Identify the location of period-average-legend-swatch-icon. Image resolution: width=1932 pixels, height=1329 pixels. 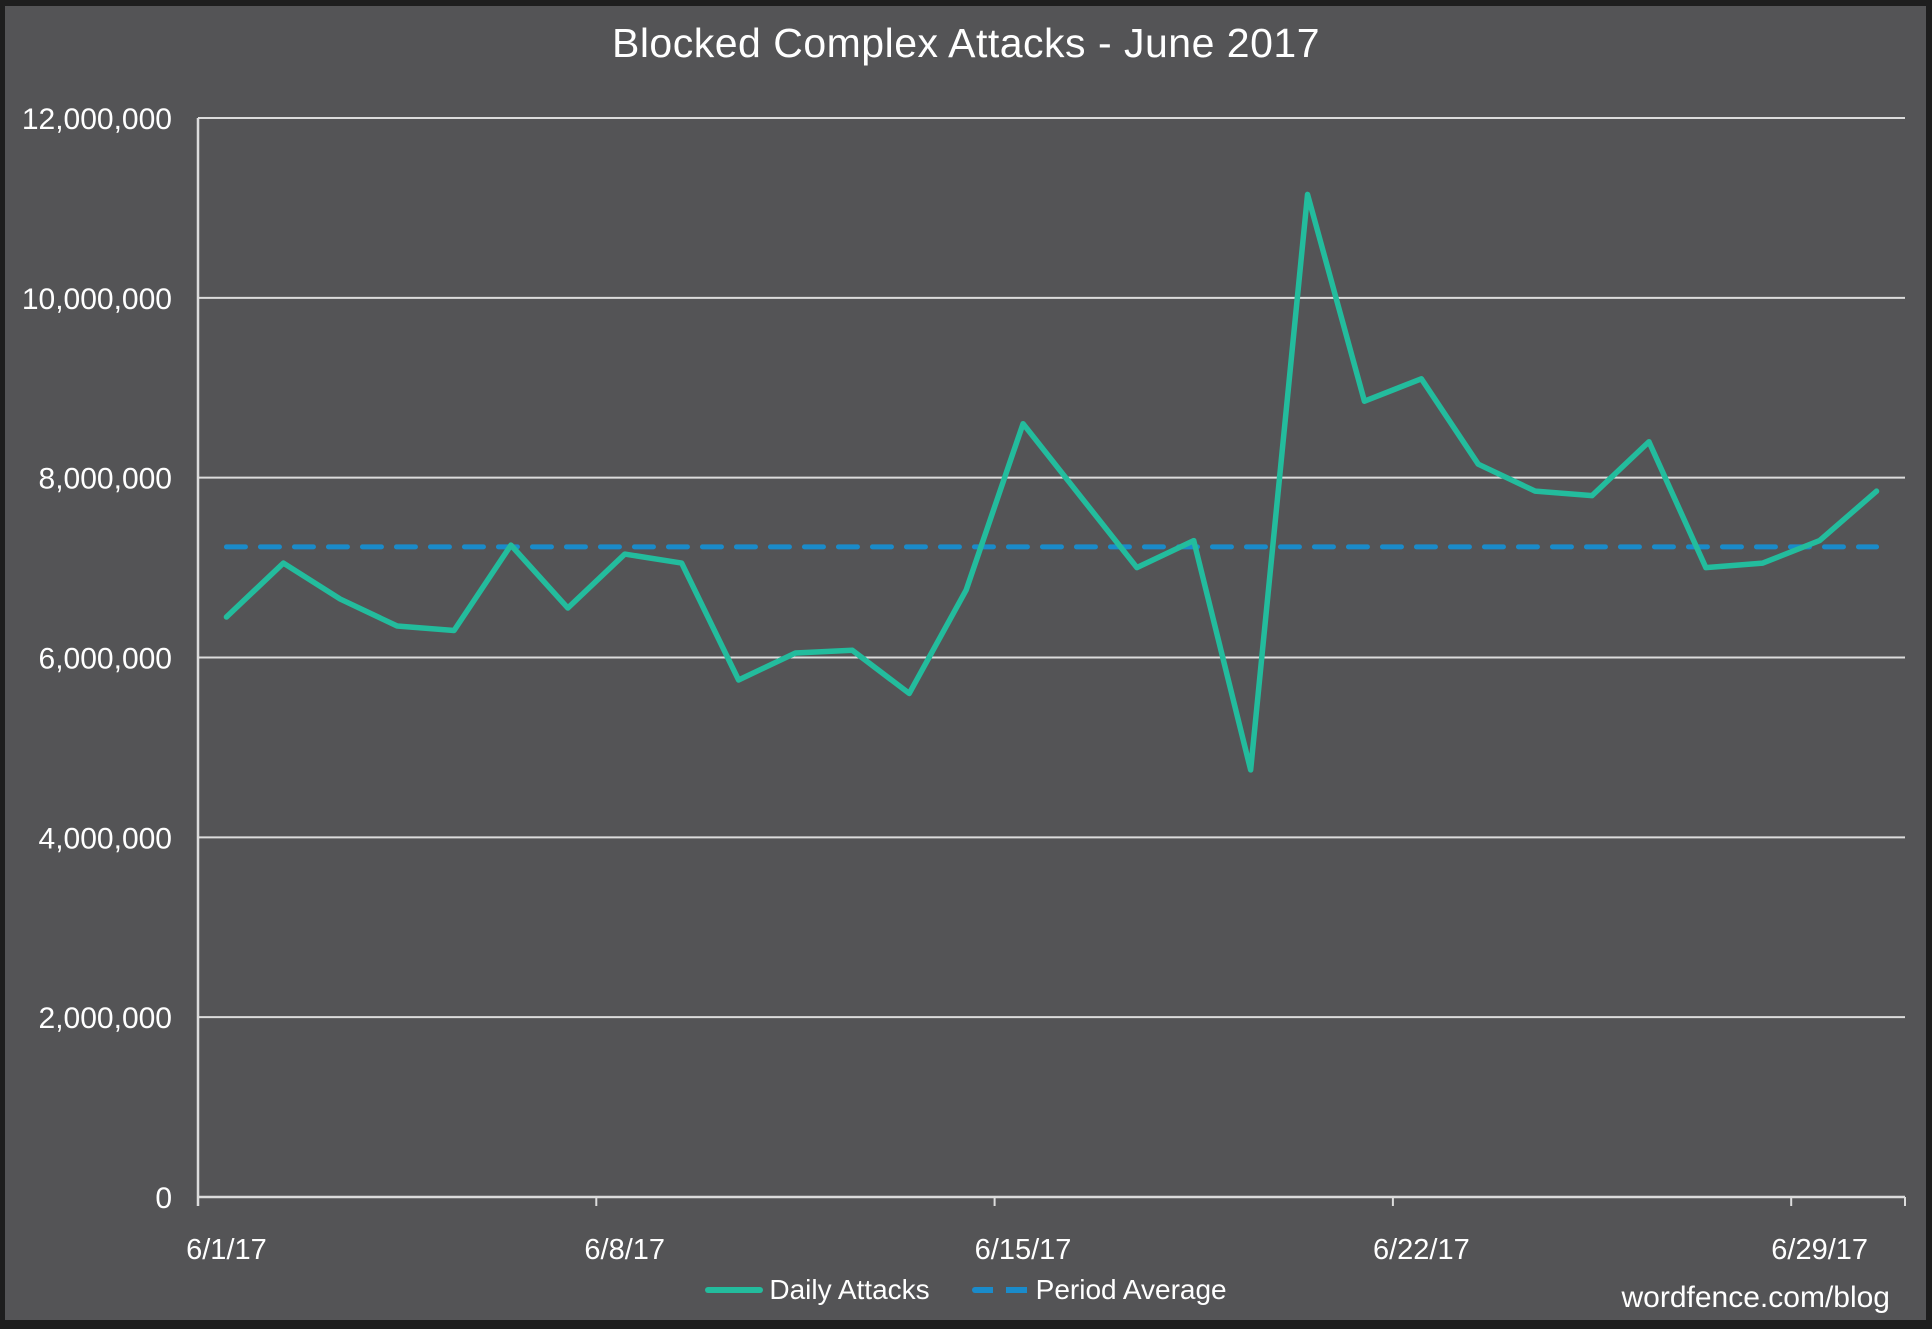
(1000, 1290).